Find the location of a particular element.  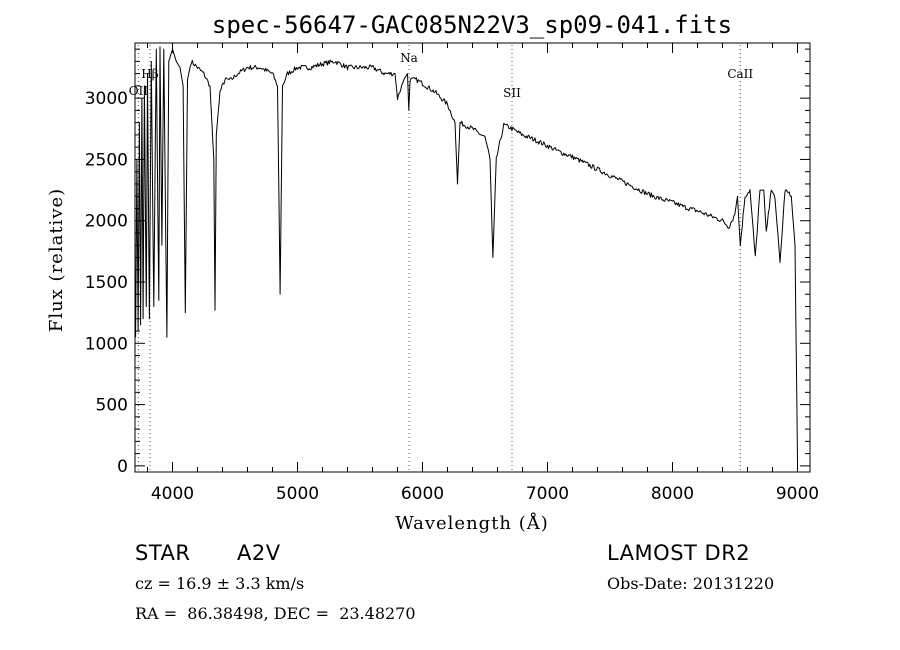

x-tick-label-3: 7000 is located at coordinates (547, 494).